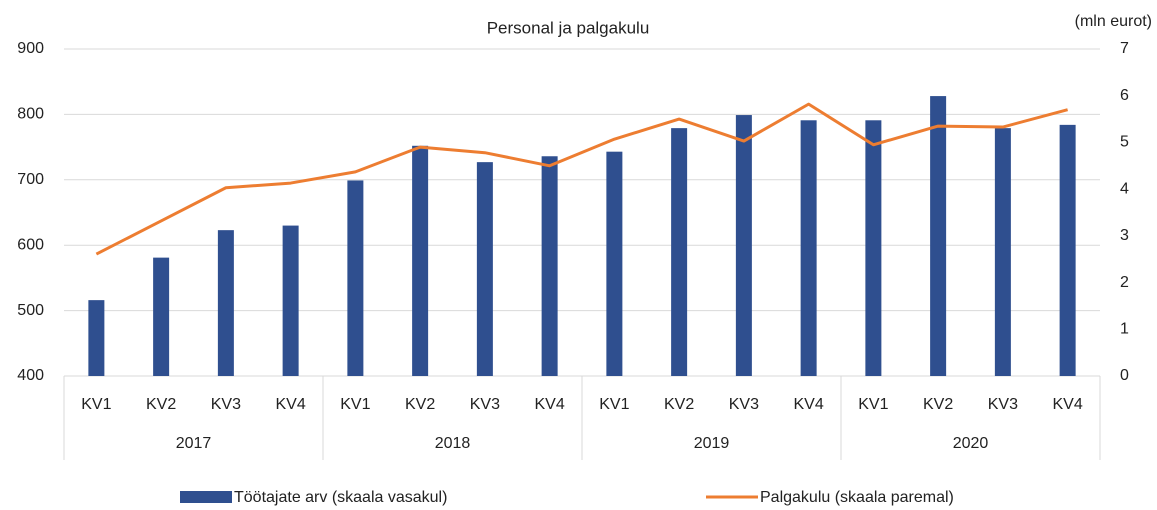 This screenshot has width=1157, height=510. I want to click on group-label: 2019, so click(712, 443).